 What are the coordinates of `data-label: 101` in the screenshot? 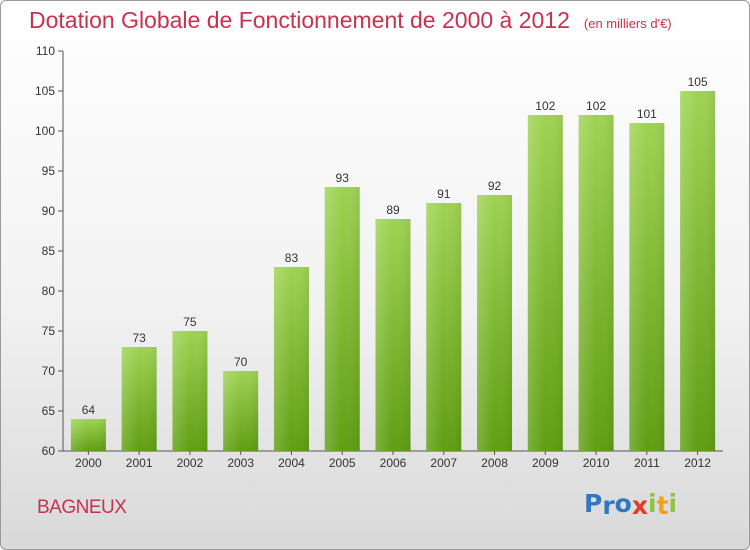 It's located at (647, 114).